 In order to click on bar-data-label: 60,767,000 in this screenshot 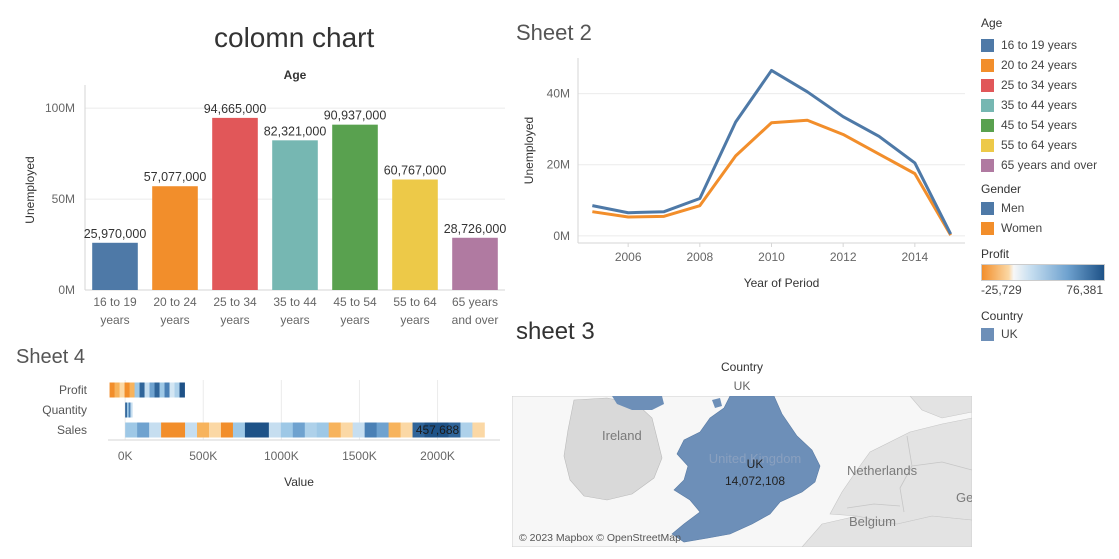, I will do `click(415, 171)`.